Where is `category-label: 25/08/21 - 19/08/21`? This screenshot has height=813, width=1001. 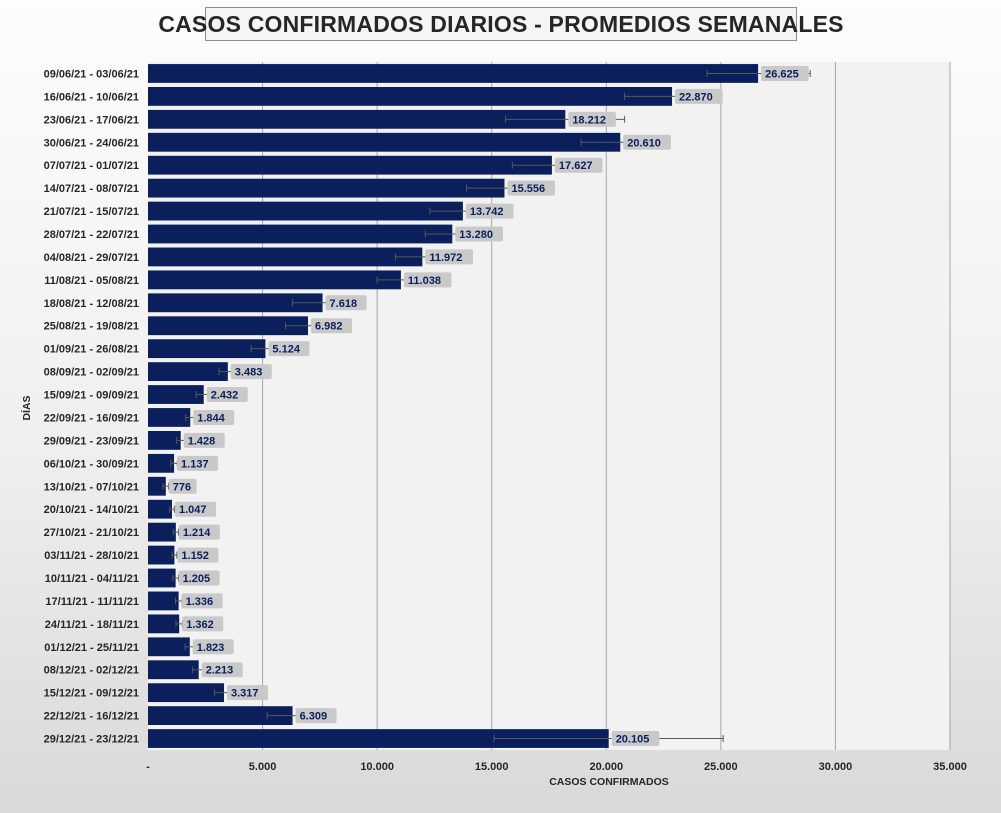
category-label: 25/08/21 - 19/08/21 is located at coordinates (91, 327).